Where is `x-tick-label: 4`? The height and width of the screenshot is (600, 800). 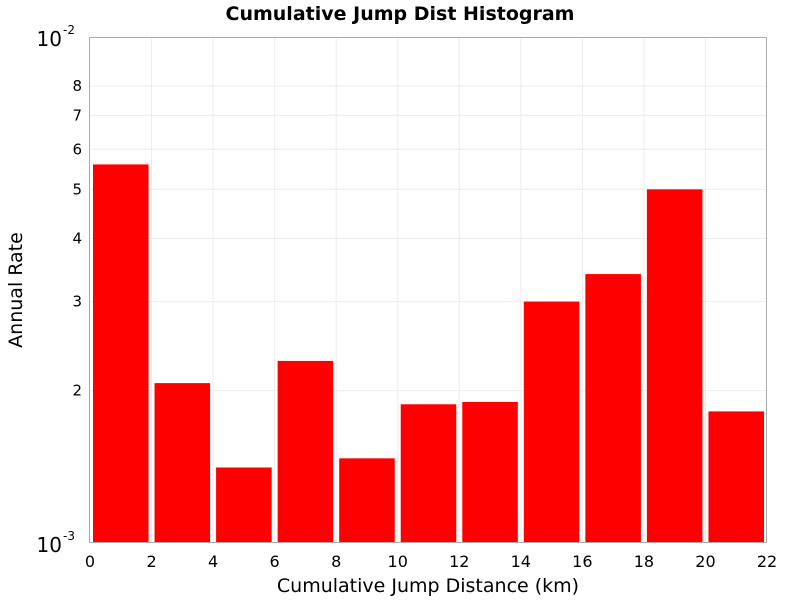 x-tick-label: 4 is located at coordinates (213, 561).